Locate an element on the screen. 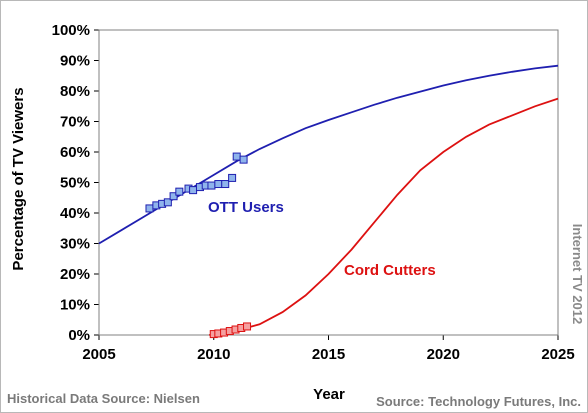  y-tick-label: 100% is located at coordinates (71, 30).